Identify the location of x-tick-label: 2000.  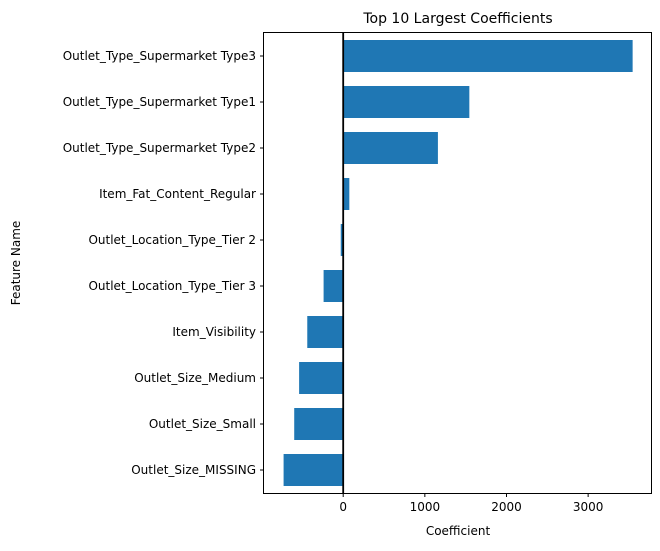
(506, 507).